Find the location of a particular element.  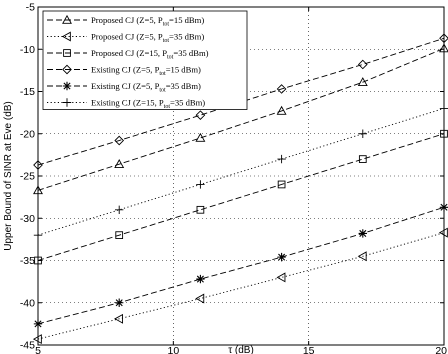

legend-entry: Existing CJ (Z=5, Ptot=35 dBm) is located at coordinates (124, 87).